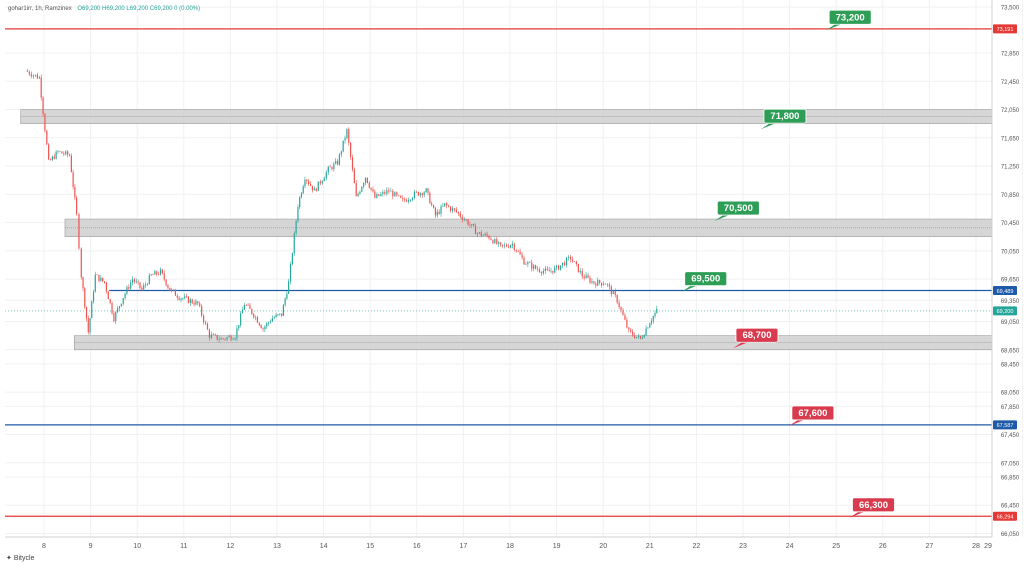 This screenshot has height=573, width=1024. I want to click on x-tick-label: 27, so click(930, 546).